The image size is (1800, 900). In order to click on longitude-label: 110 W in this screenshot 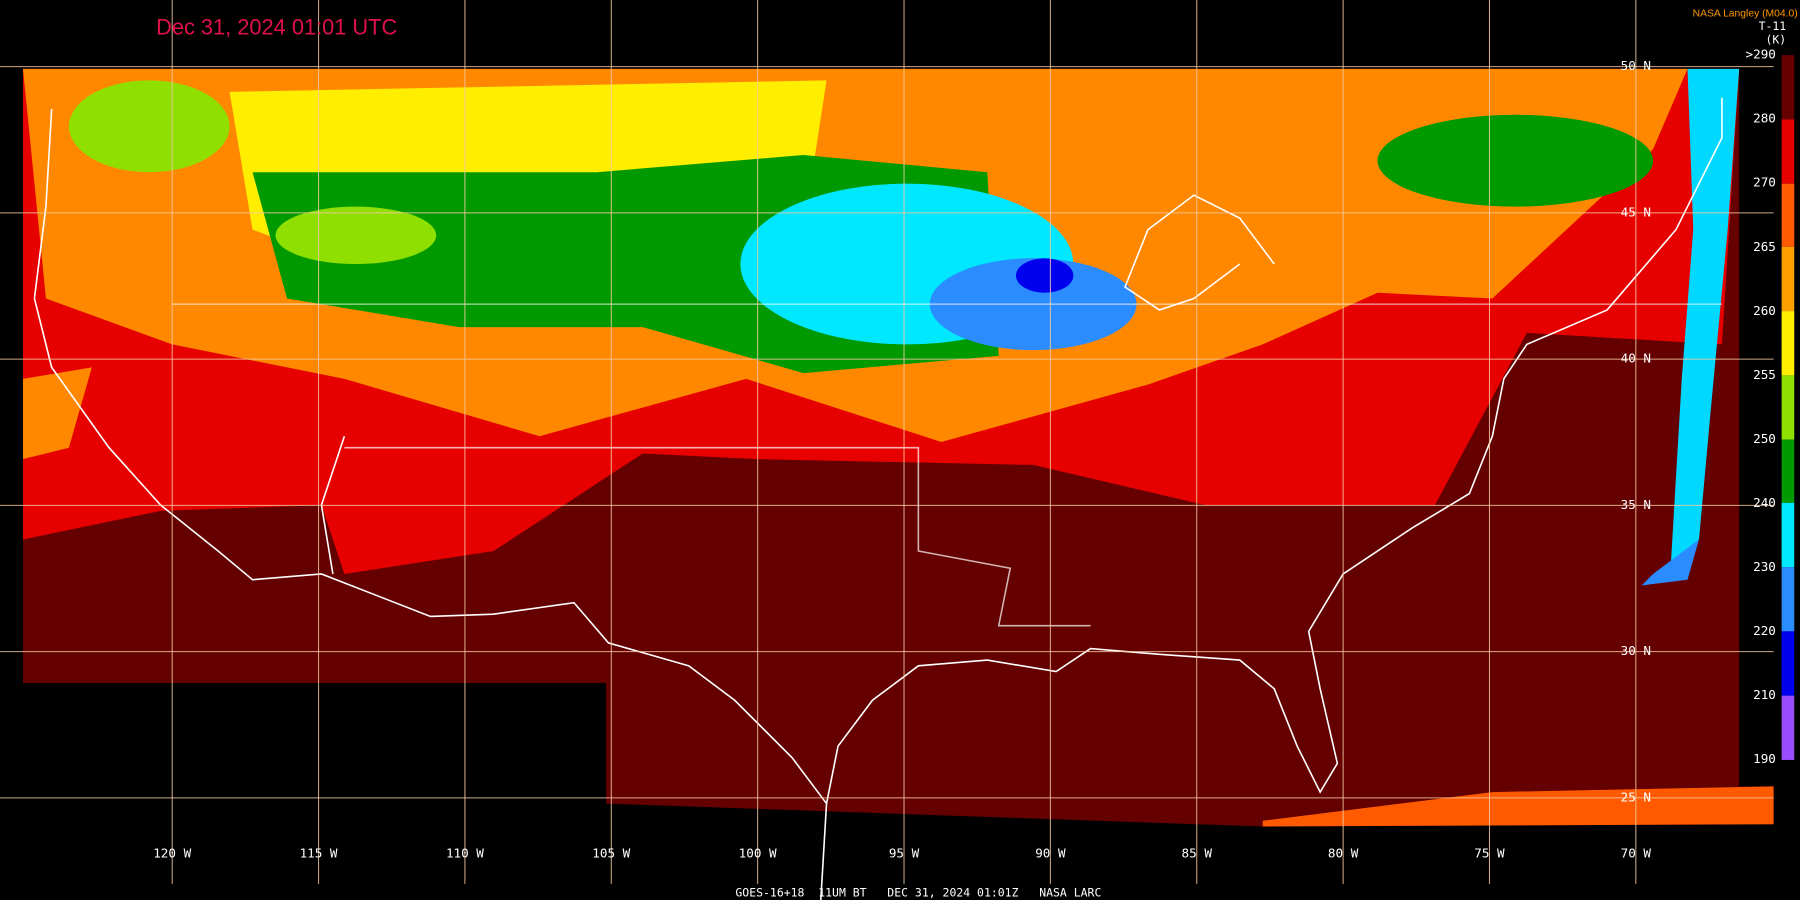, I will do `click(465, 853)`.